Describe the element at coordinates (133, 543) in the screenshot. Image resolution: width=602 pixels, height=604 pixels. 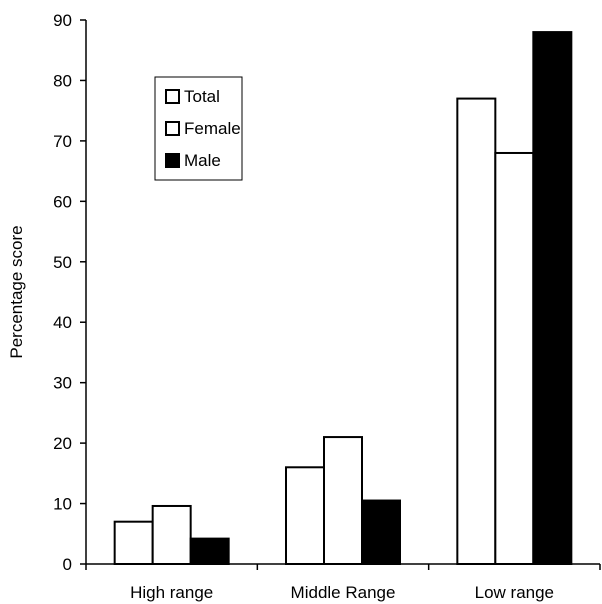
I see `bar-total-high-range` at that location.